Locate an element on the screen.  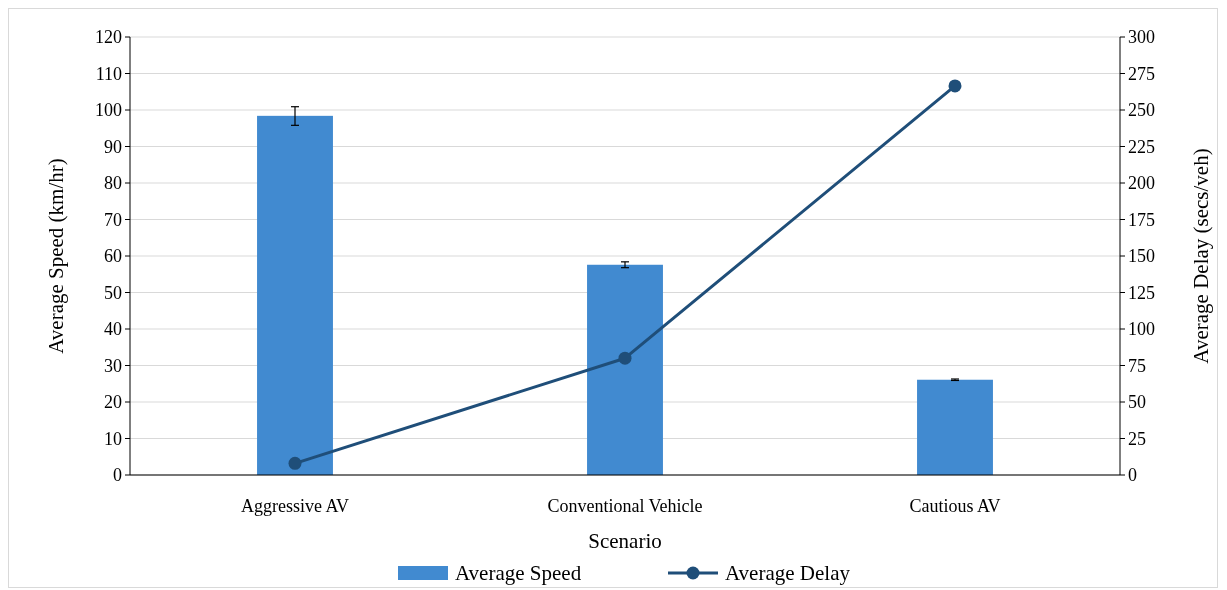
y-tick-label: 10 is located at coordinates (113, 438).